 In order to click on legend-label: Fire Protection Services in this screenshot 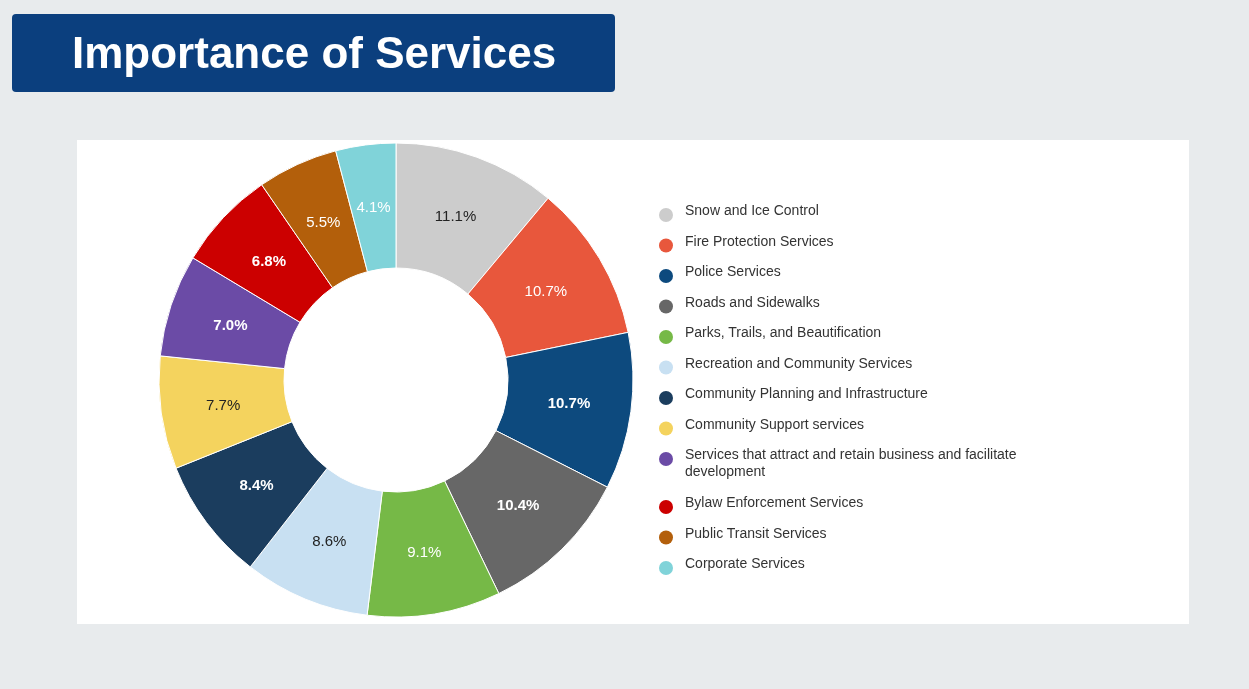, I will do `click(759, 240)`.